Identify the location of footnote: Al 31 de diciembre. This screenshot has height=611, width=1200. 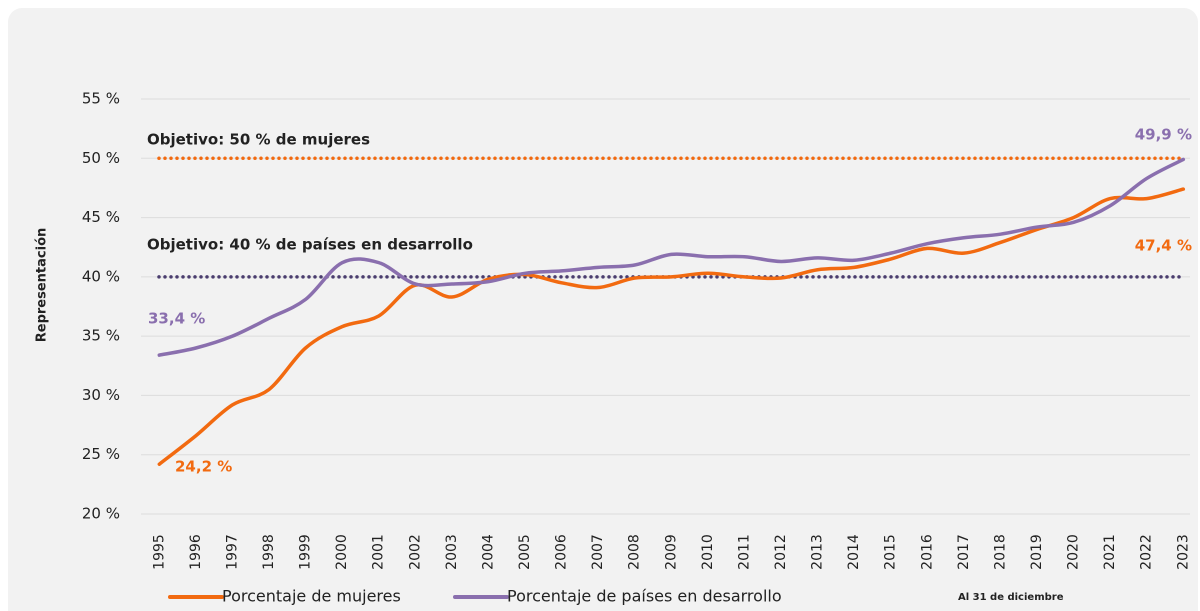
(1011, 597).